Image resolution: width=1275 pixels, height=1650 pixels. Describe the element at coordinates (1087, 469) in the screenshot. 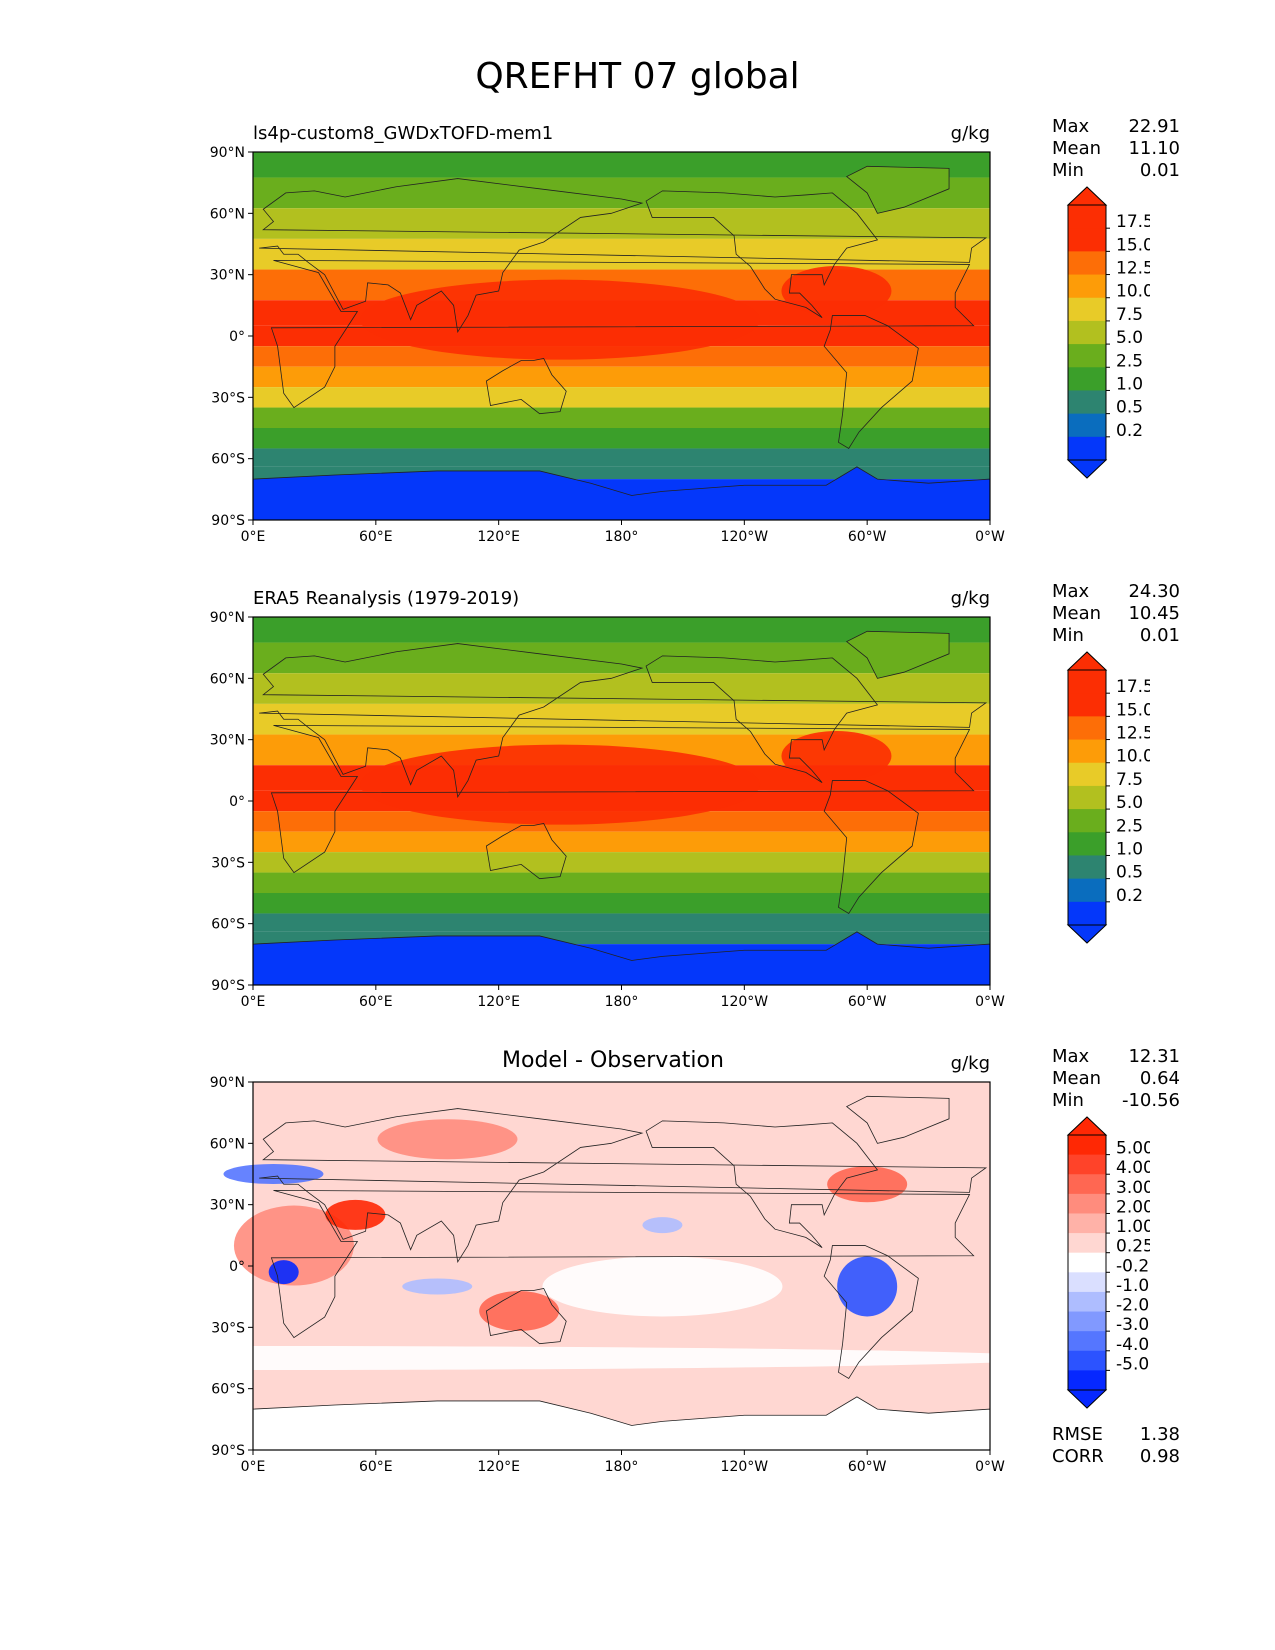

I see `colorbar-min-extend` at that location.